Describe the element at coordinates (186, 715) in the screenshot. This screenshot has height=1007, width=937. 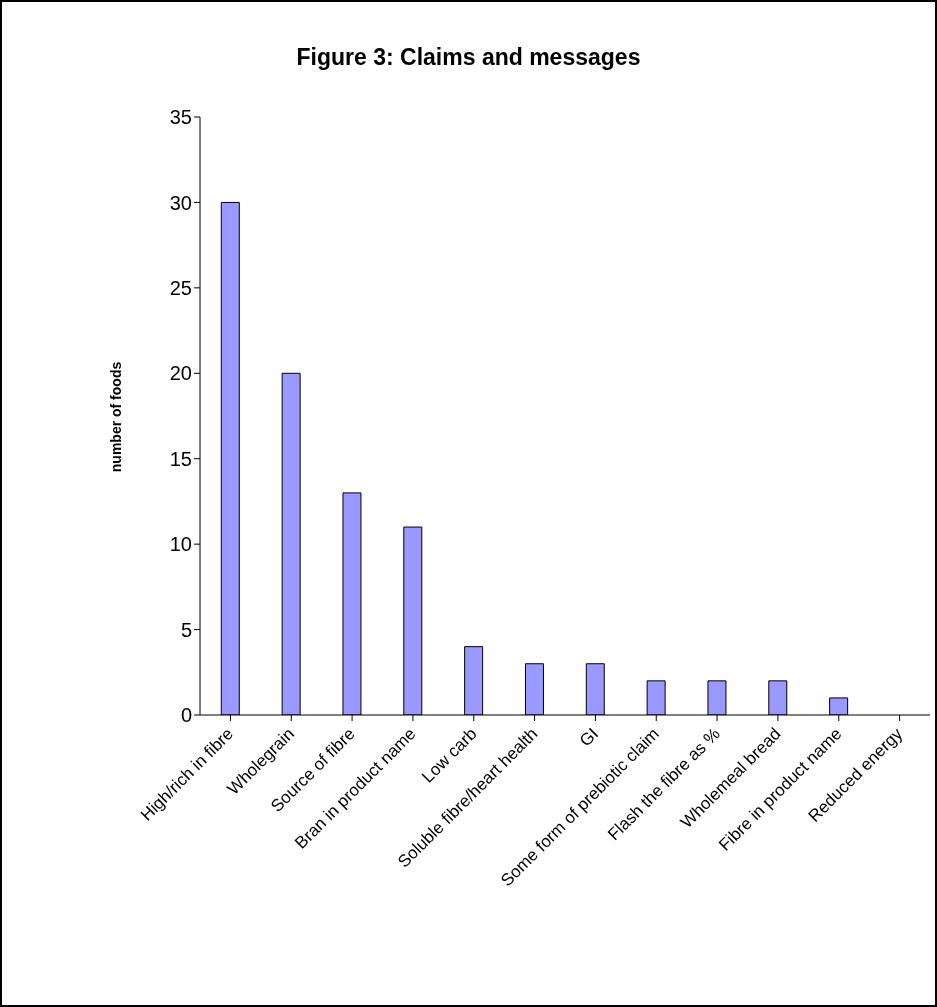
I see `y-tick-label: 0` at that location.